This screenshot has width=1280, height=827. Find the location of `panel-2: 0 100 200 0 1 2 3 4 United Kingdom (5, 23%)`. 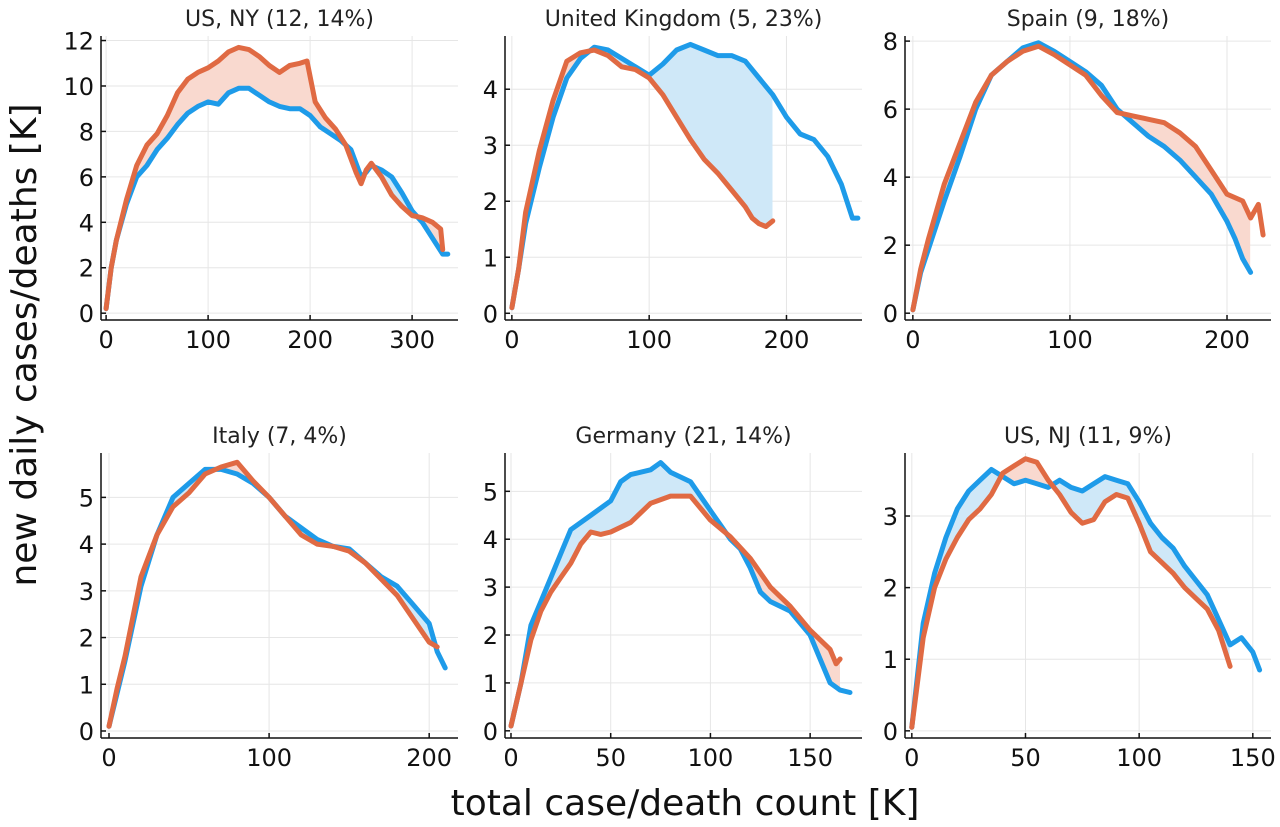

panel-2: 0 100 200 0 1 2 3 4 United Kingdom (5, 23%) is located at coordinates (672, 180).